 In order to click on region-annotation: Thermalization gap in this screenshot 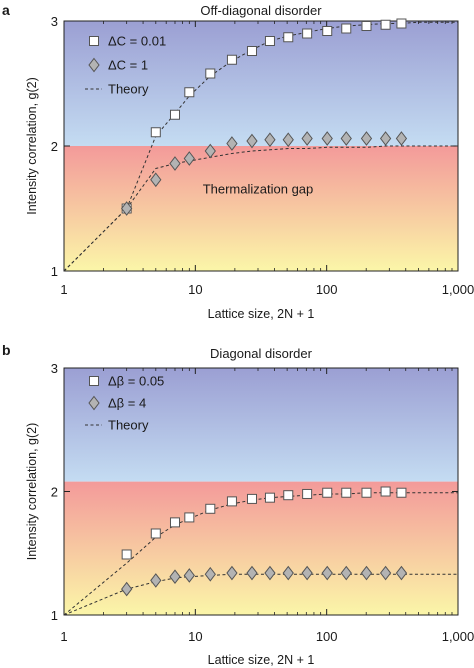, I will do `click(258, 189)`.